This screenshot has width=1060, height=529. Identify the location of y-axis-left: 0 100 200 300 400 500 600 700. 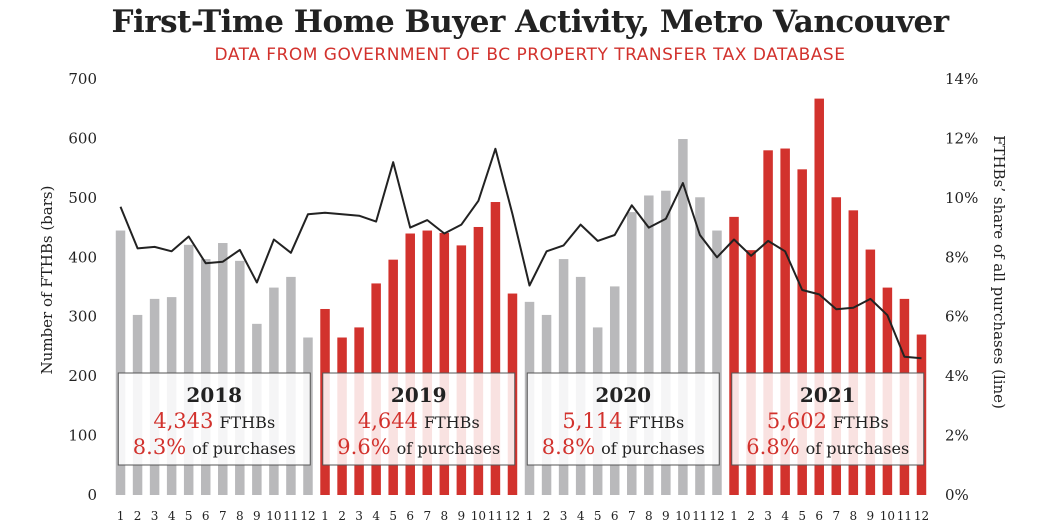
(82, 287).